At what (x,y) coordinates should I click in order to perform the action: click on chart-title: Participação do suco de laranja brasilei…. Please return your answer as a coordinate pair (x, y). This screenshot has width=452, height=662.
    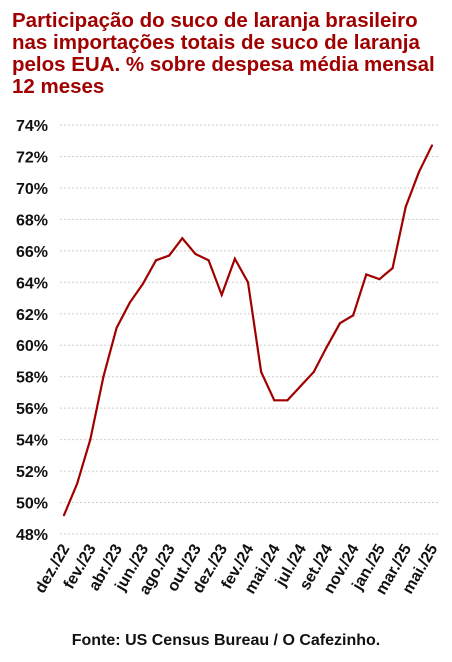
    Looking at the image, I should click on (223, 53).